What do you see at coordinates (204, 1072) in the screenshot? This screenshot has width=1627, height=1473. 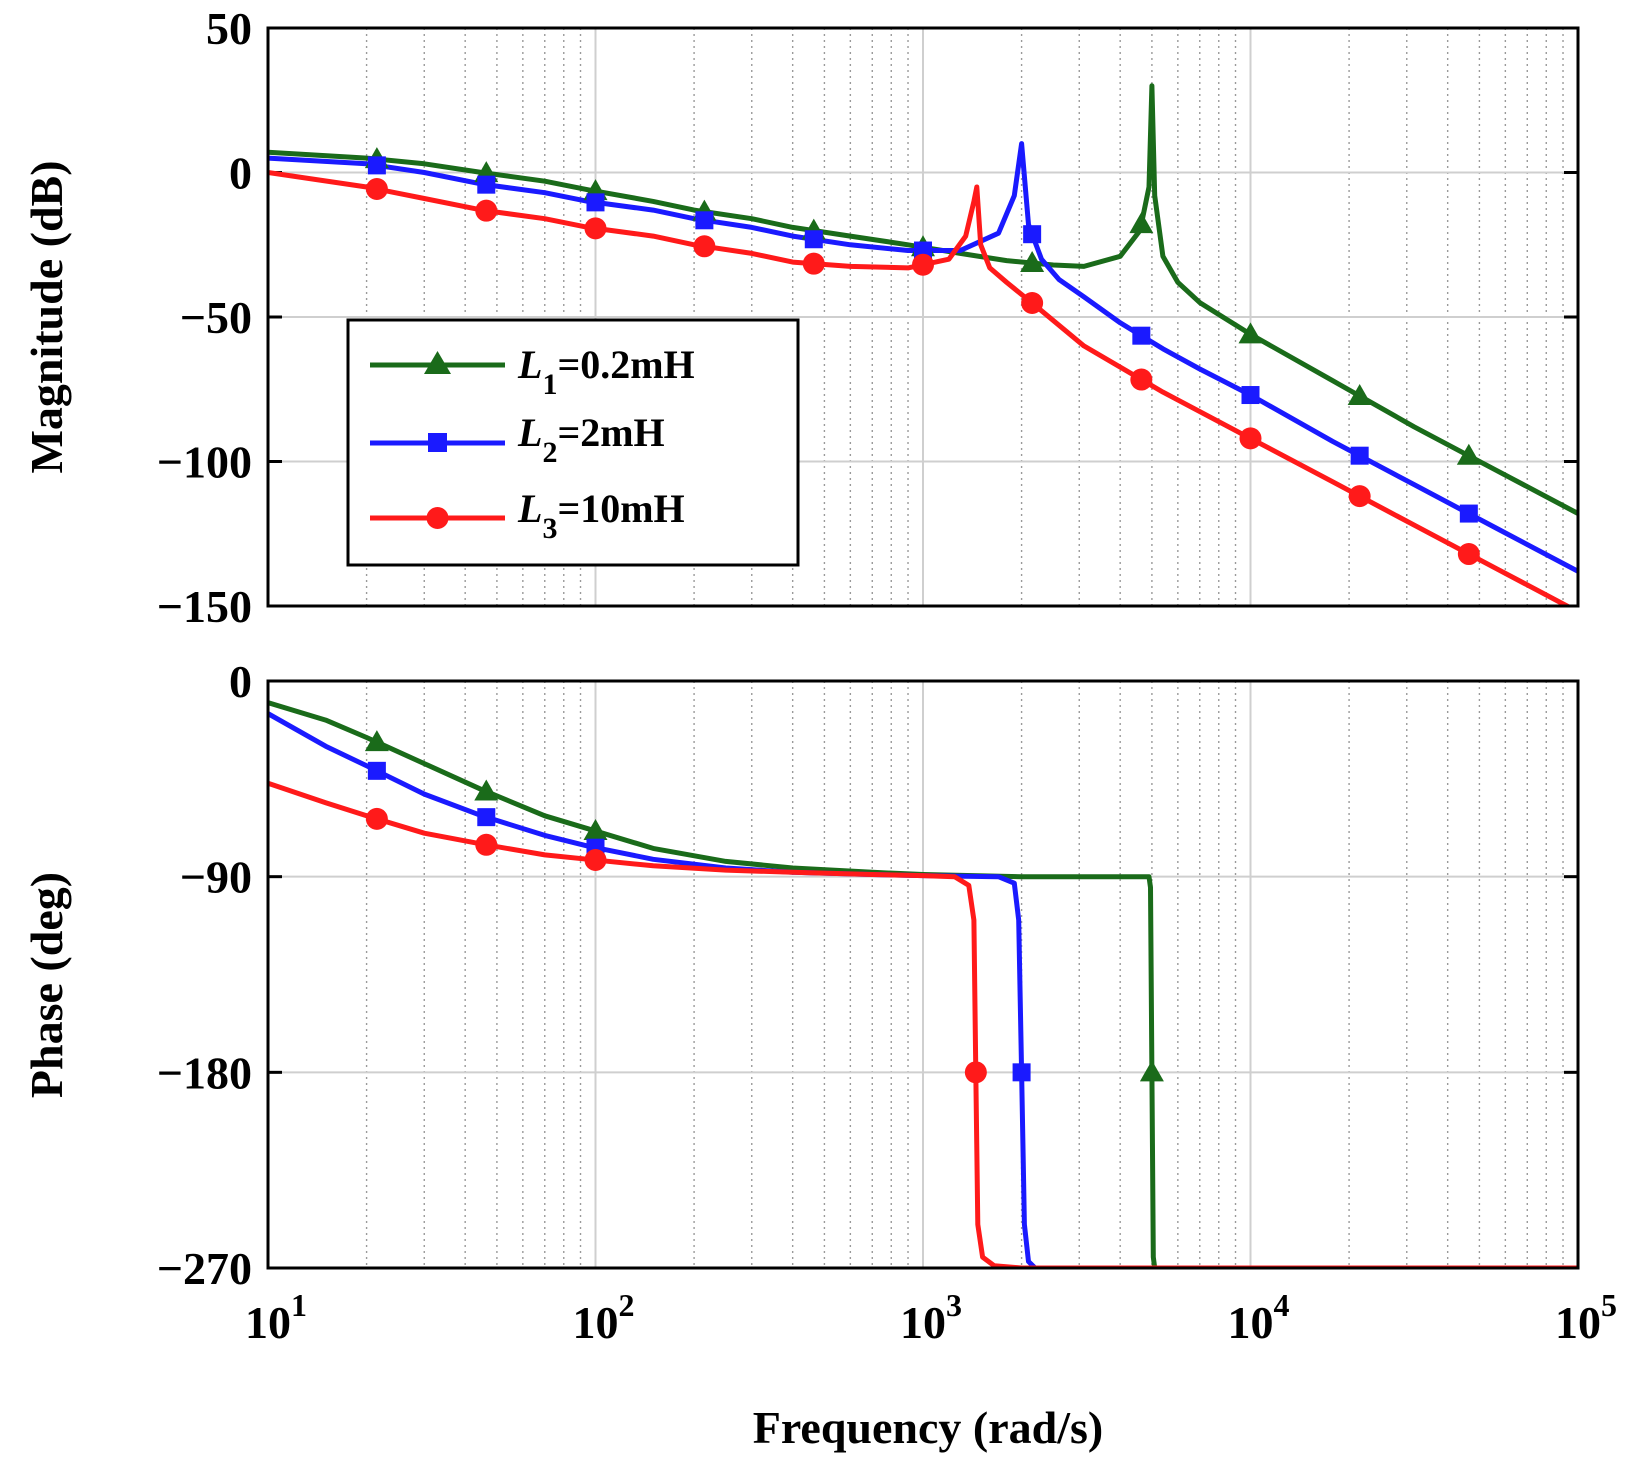 I see `phase-y-tick-label: −180` at bounding box center [204, 1072].